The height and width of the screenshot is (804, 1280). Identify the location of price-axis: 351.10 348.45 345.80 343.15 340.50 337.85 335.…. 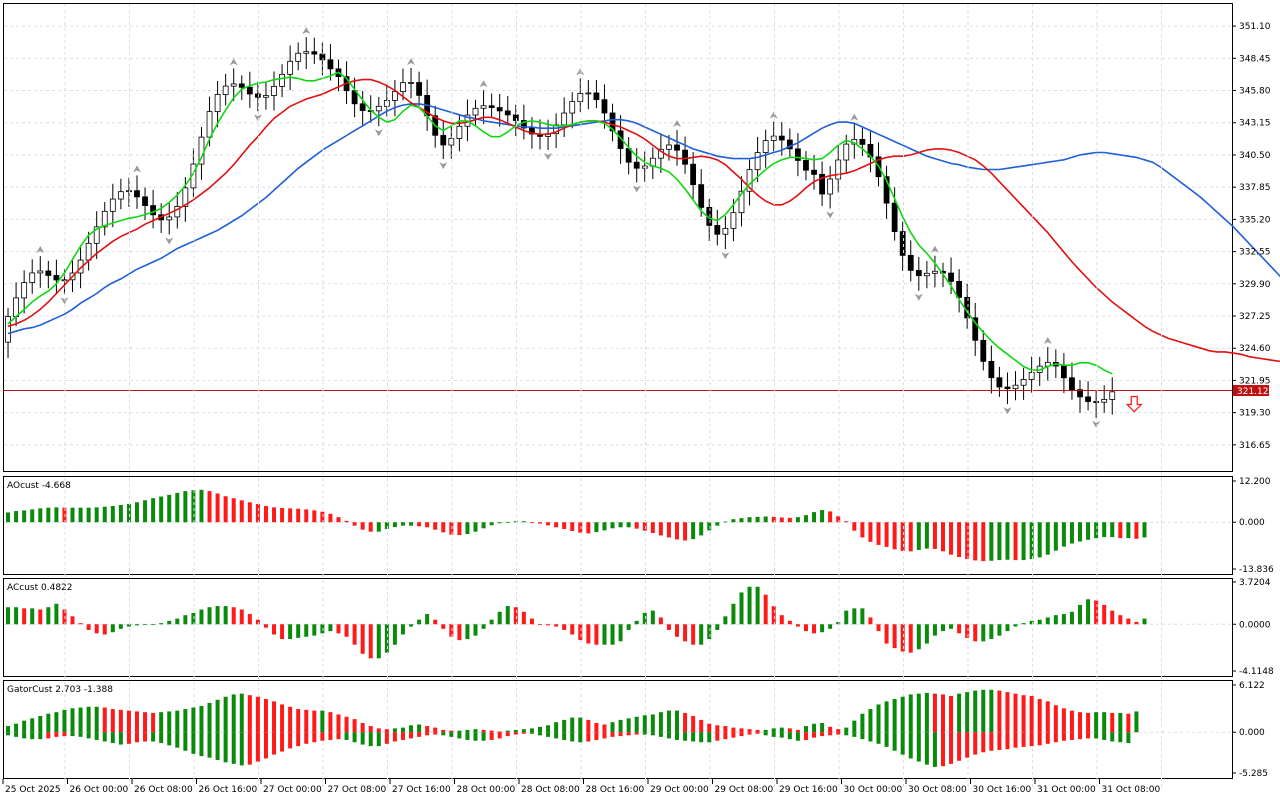
(1251, 236).